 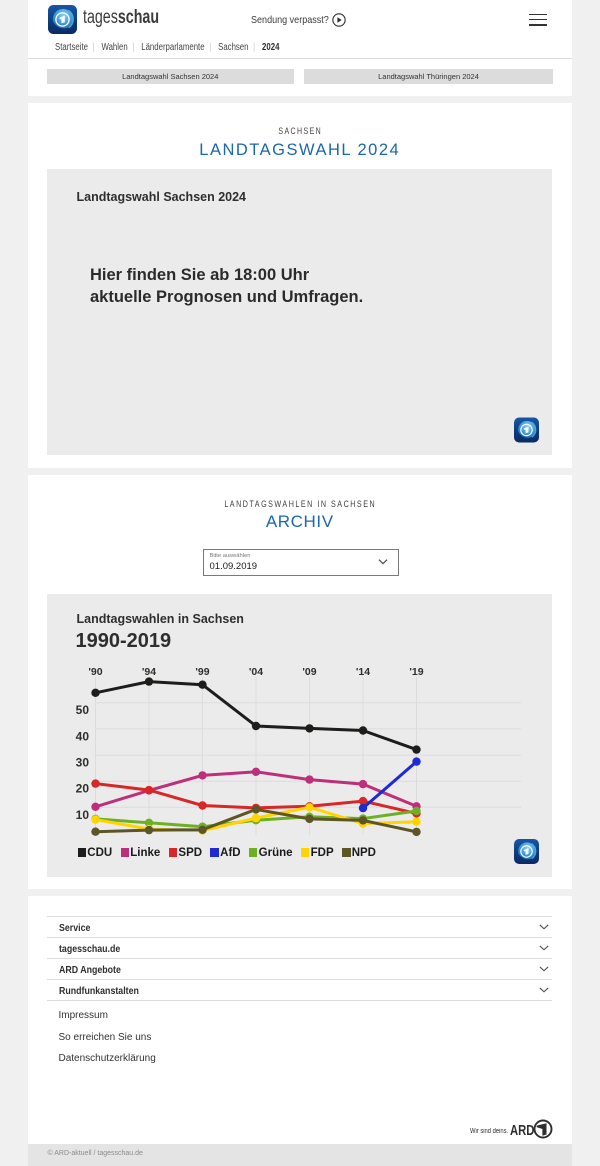 What do you see at coordinates (256, 672) in the screenshot?
I see `svg-text: '04` at bounding box center [256, 672].